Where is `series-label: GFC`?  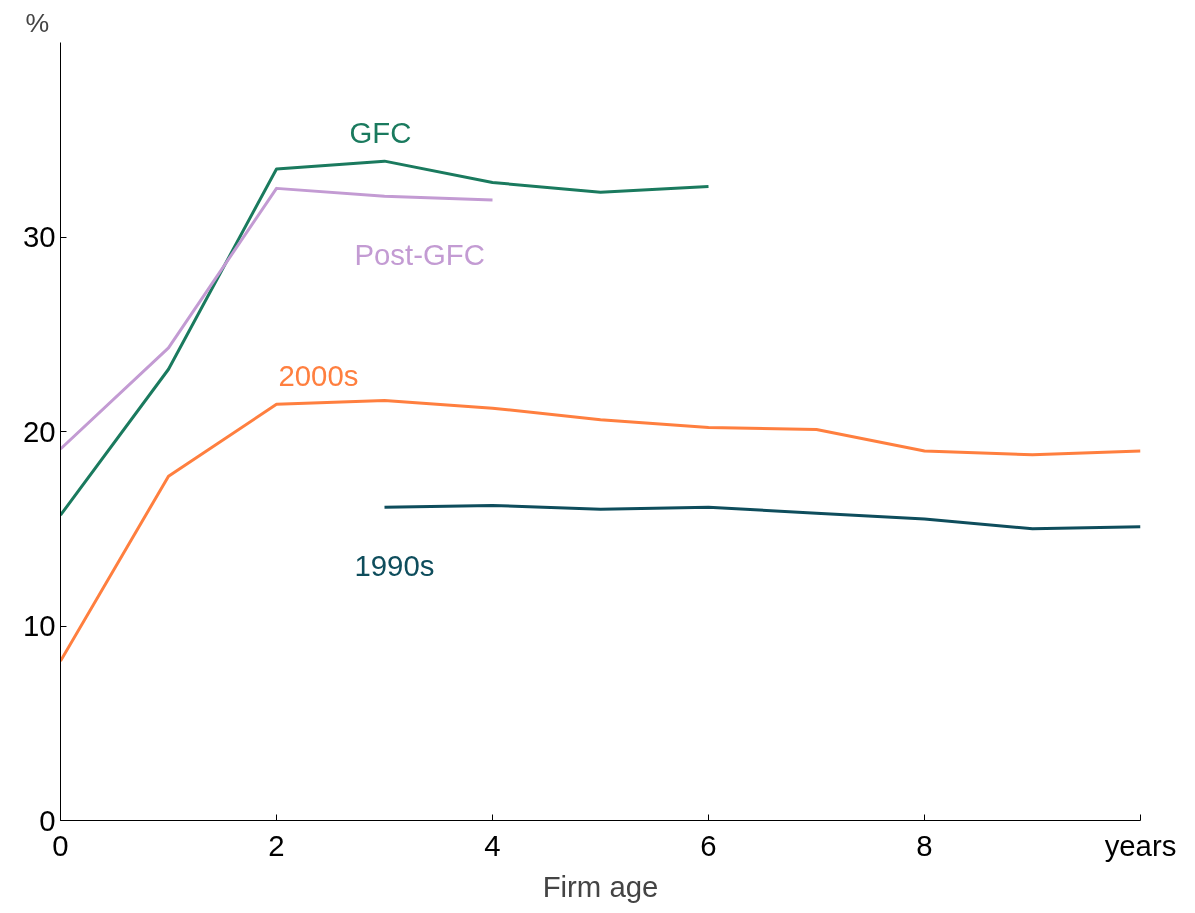 series-label: GFC is located at coordinates (380, 133).